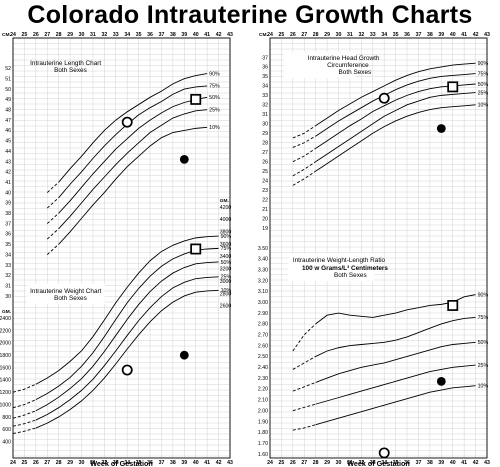 The width and height of the screenshot is (500, 467). Describe the element at coordinates (453, 305) in the screenshot. I see `open-square-marker` at that location.